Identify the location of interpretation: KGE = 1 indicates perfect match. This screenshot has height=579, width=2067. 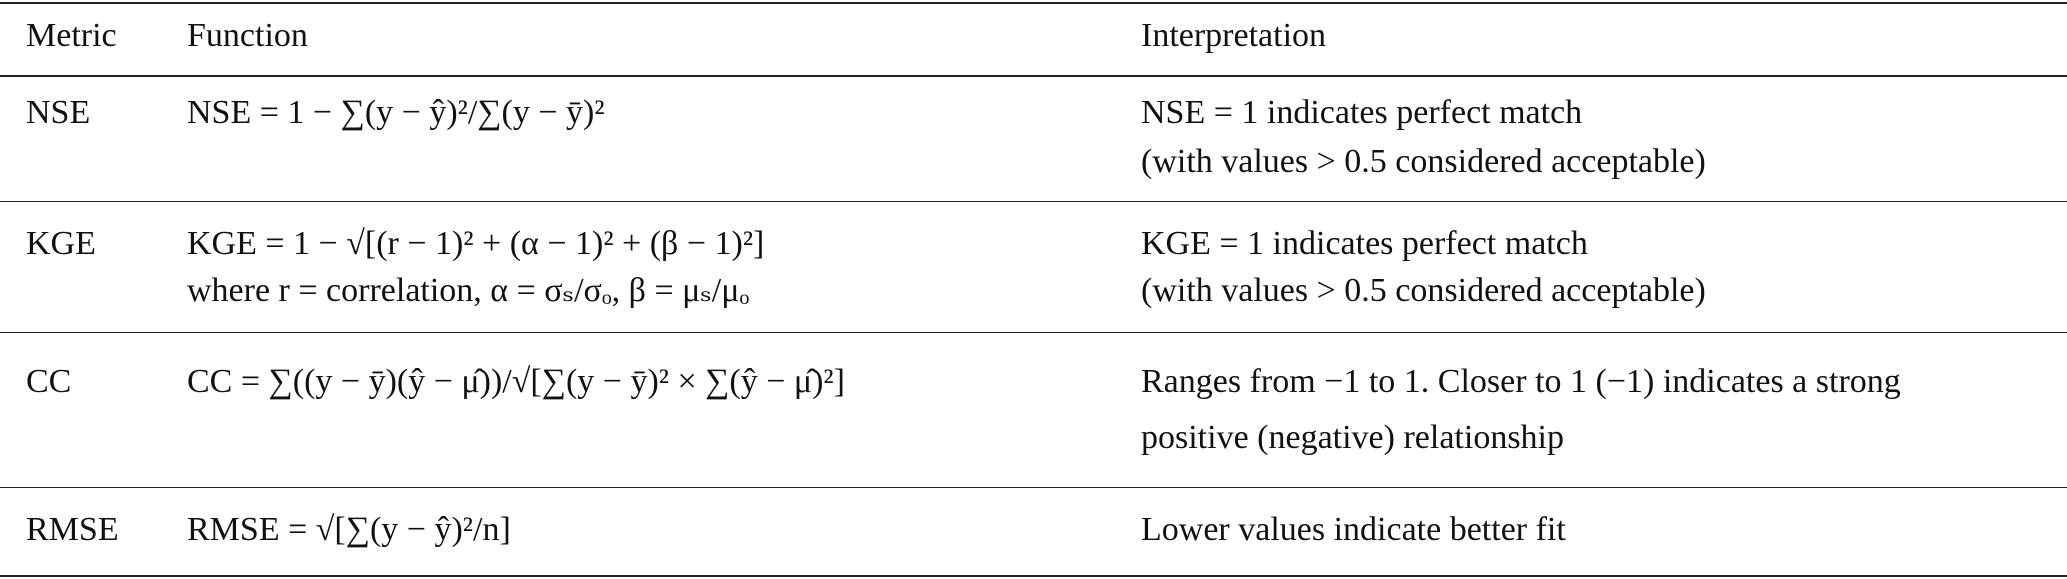
(1364, 243).